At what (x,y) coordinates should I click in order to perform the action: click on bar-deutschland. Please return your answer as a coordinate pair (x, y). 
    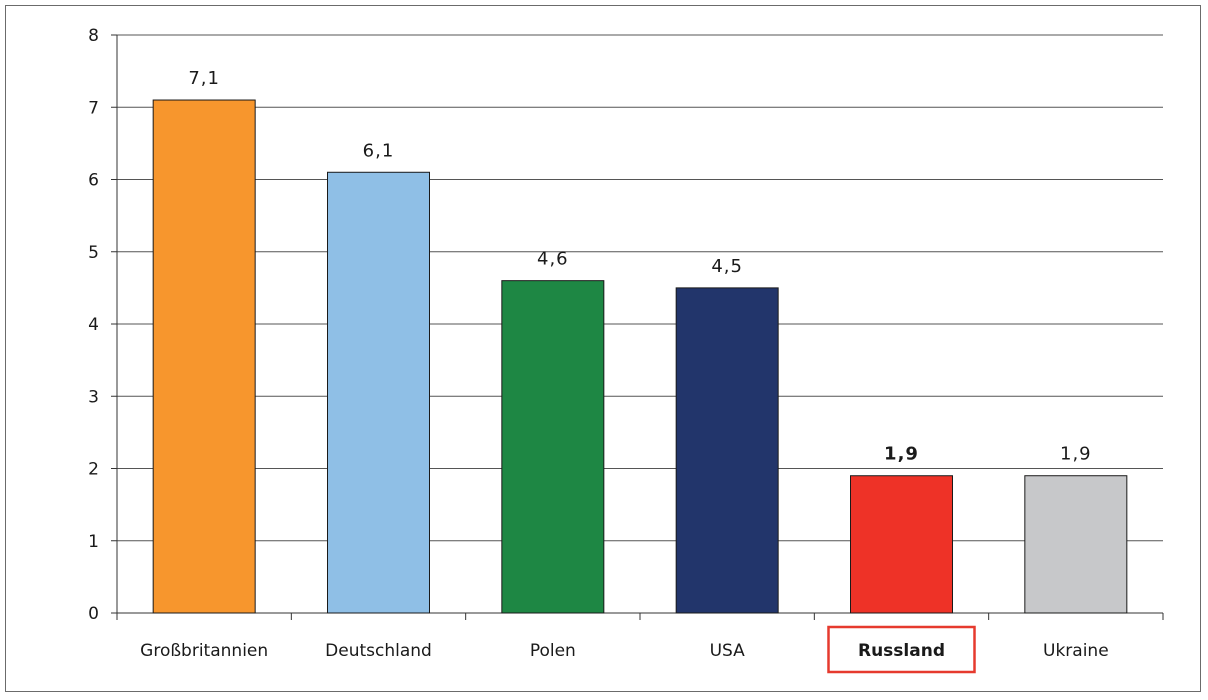
    Looking at the image, I should click on (378, 392).